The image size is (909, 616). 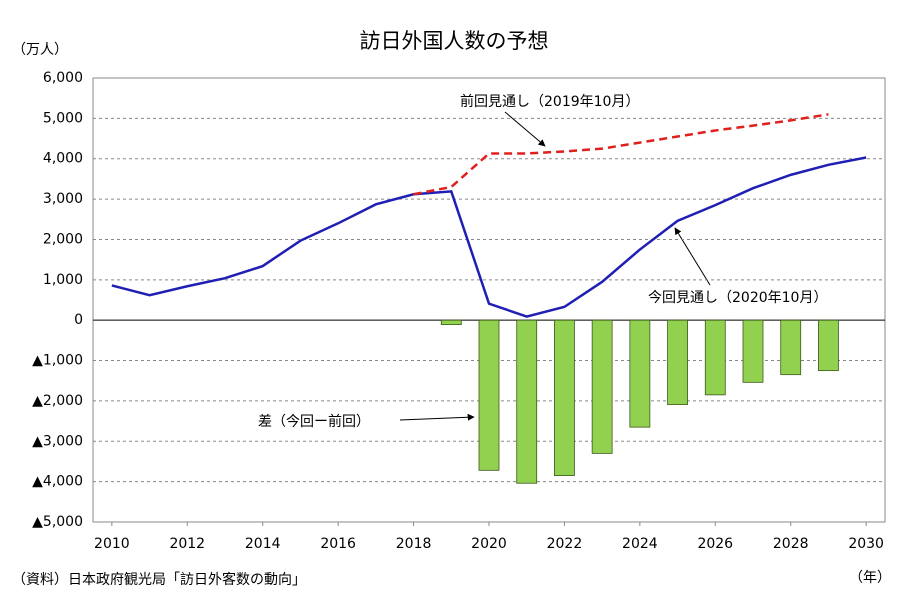 What do you see at coordinates (63, 280) in the screenshot?
I see `y-tick-label: 1,000` at bounding box center [63, 280].